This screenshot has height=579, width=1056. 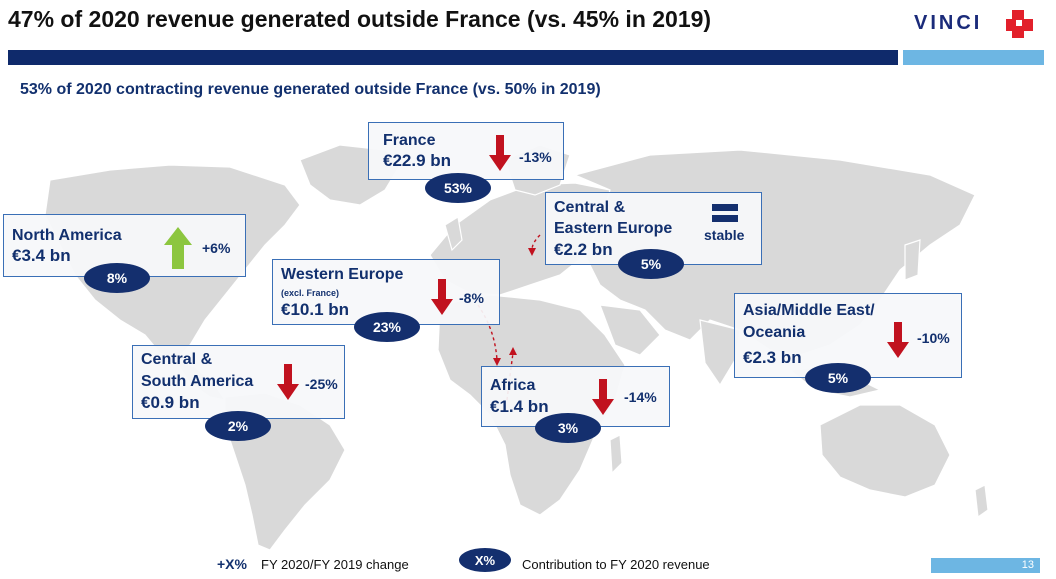 What do you see at coordinates (513, 351) in the screenshot?
I see `connector-western-europe-head` at bounding box center [513, 351].